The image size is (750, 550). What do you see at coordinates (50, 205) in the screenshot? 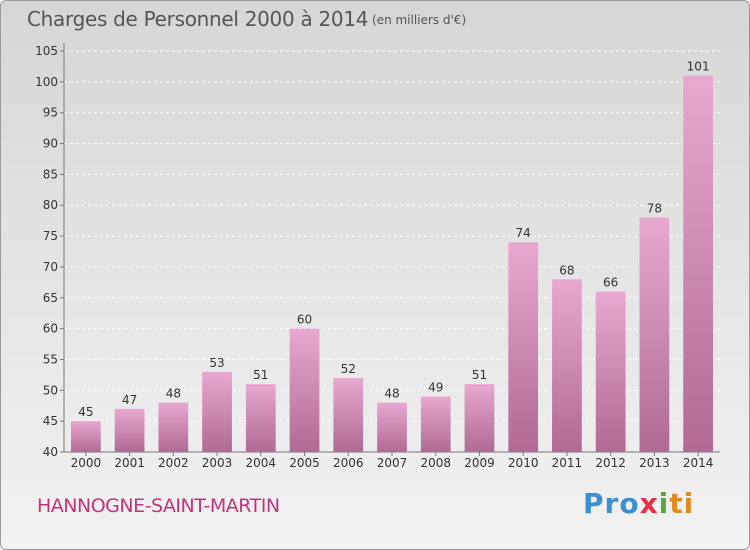
I see `y-tick-label: 80` at bounding box center [50, 205].